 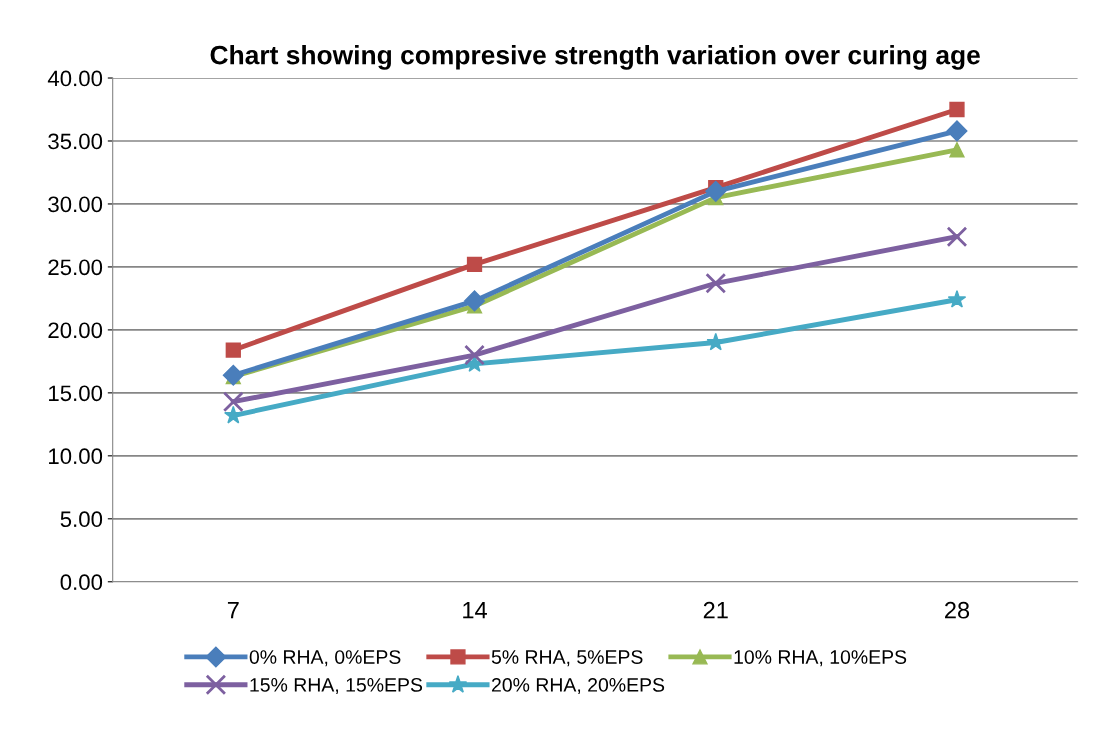 I want to click on y-tick-label: 30.00, so click(x=75, y=204).